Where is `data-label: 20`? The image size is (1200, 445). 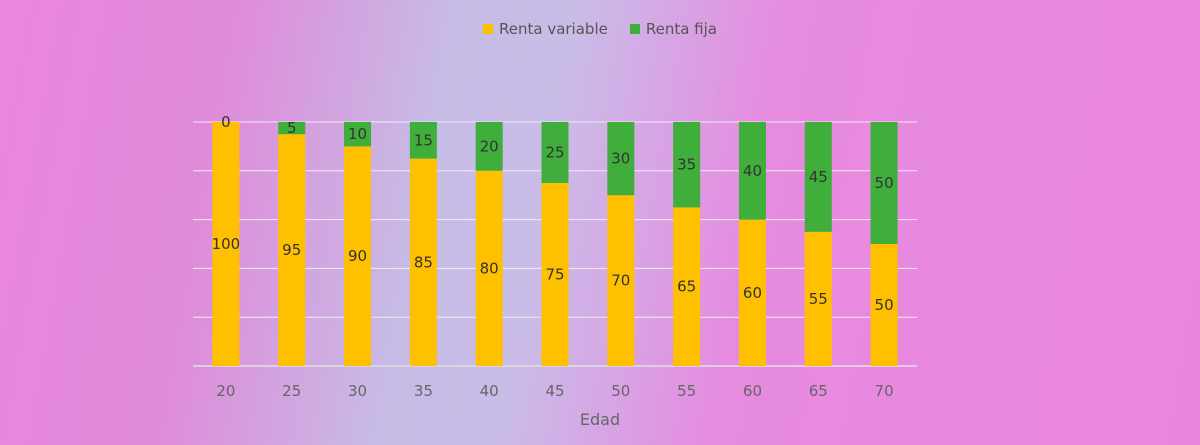 data-label: 20 is located at coordinates (489, 146).